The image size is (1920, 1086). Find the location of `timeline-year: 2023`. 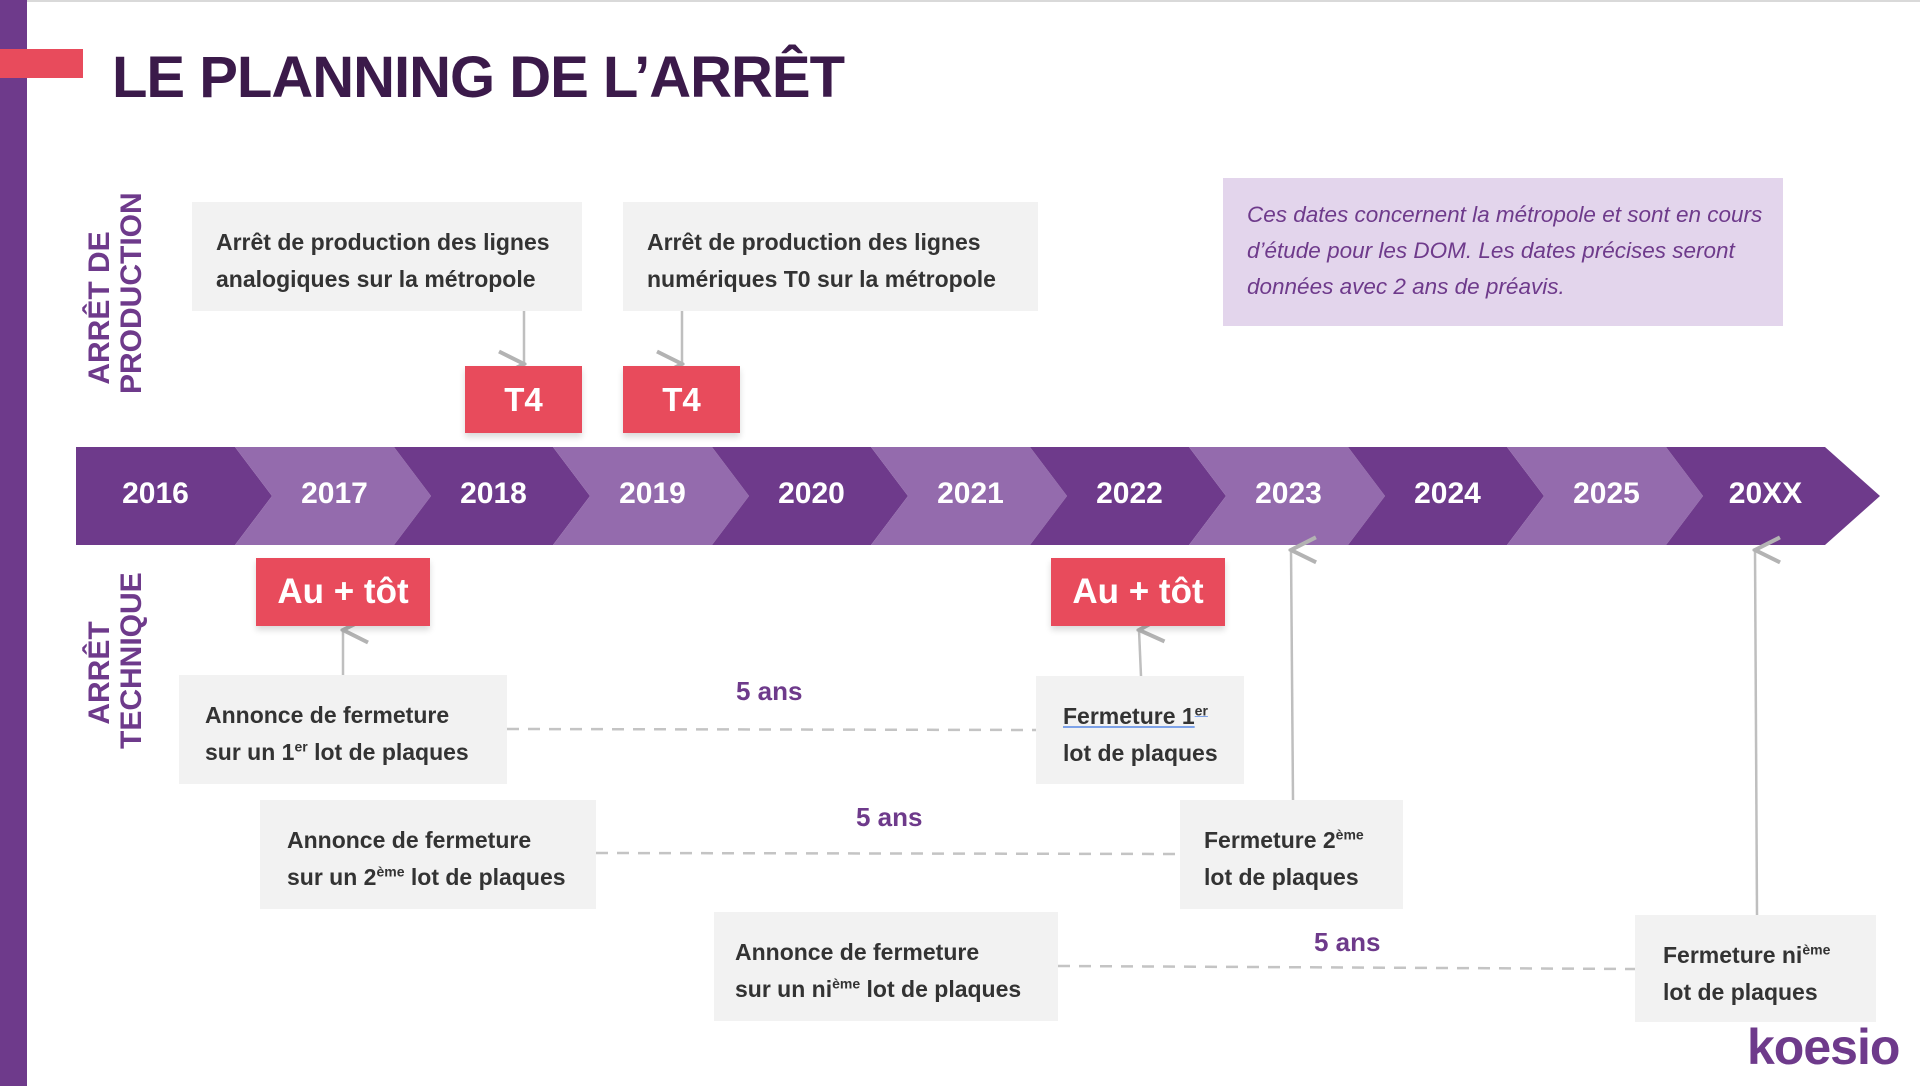

timeline-year: 2023 is located at coordinates (1288, 493).